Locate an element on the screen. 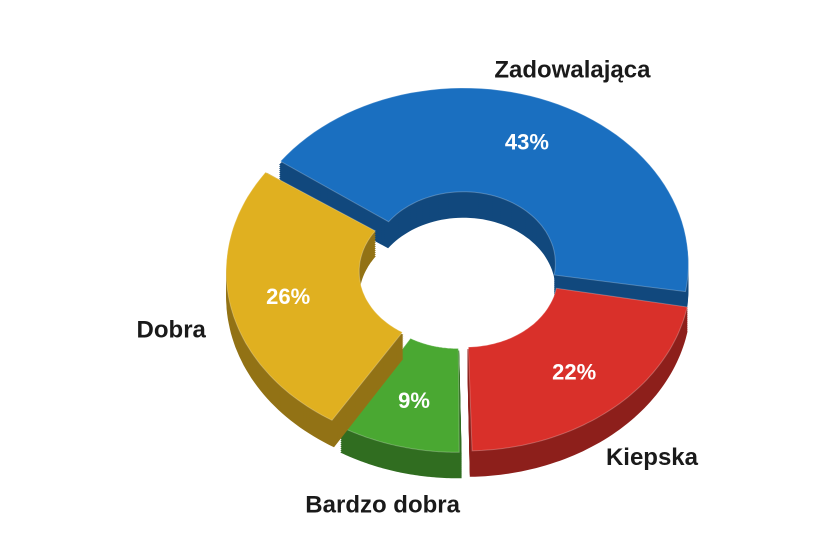 The height and width of the screenshot is (560, 840). value-label: 43% is located at coordinates (527, 141).